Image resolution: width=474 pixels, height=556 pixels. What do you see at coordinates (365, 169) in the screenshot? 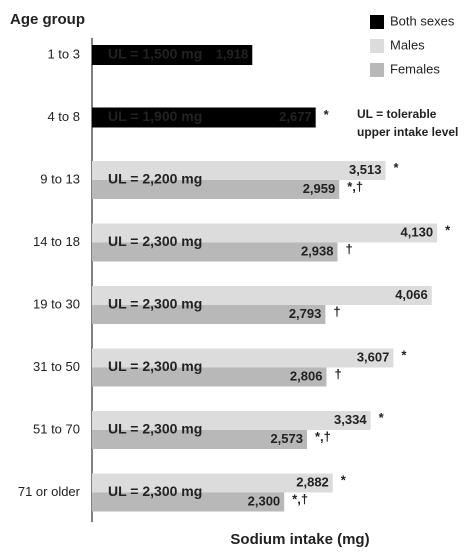
I see `value-label: 3,513` at bounding box center [365, 169].